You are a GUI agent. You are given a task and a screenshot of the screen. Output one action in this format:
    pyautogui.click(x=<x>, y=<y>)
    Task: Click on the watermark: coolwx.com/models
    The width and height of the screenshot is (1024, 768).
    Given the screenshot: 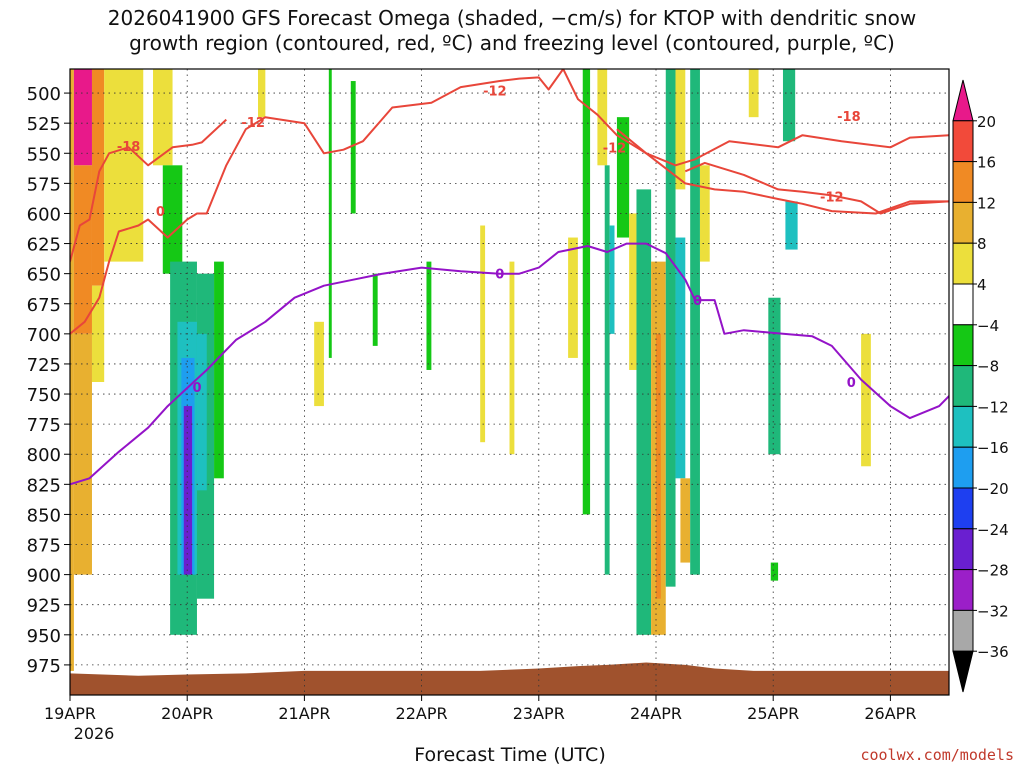 What is the action you would take?
    pyautogui.click(x=937, y=755)
    